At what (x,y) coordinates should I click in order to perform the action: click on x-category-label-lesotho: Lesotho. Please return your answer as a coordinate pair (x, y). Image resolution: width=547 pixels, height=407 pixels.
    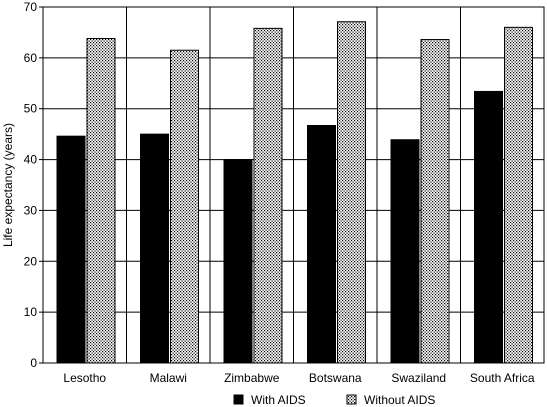
    Looking at the image, I should click on (84, 378).